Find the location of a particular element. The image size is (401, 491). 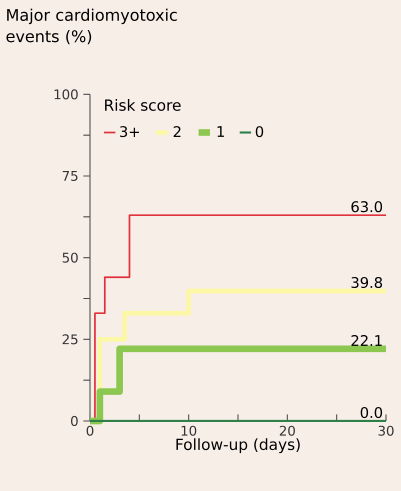

x-tick-label: 20 is located at coordinates (287, 431).